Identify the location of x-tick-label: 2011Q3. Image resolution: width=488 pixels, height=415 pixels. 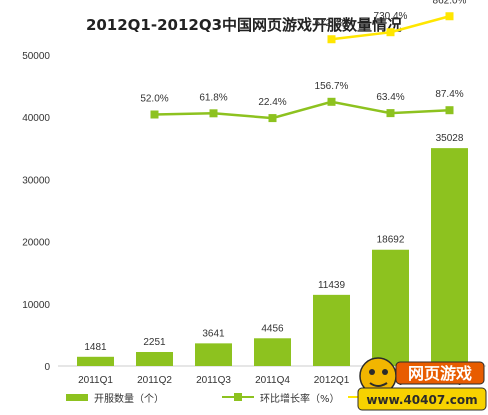
(213, 380).